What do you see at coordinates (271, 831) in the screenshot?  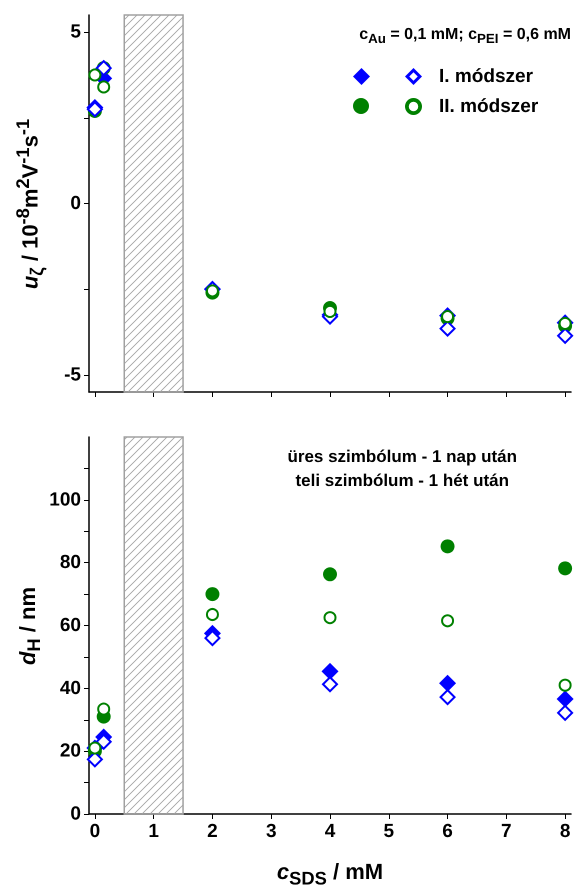 I see `x-tick-label: 3` at bounding box center [271, 831].